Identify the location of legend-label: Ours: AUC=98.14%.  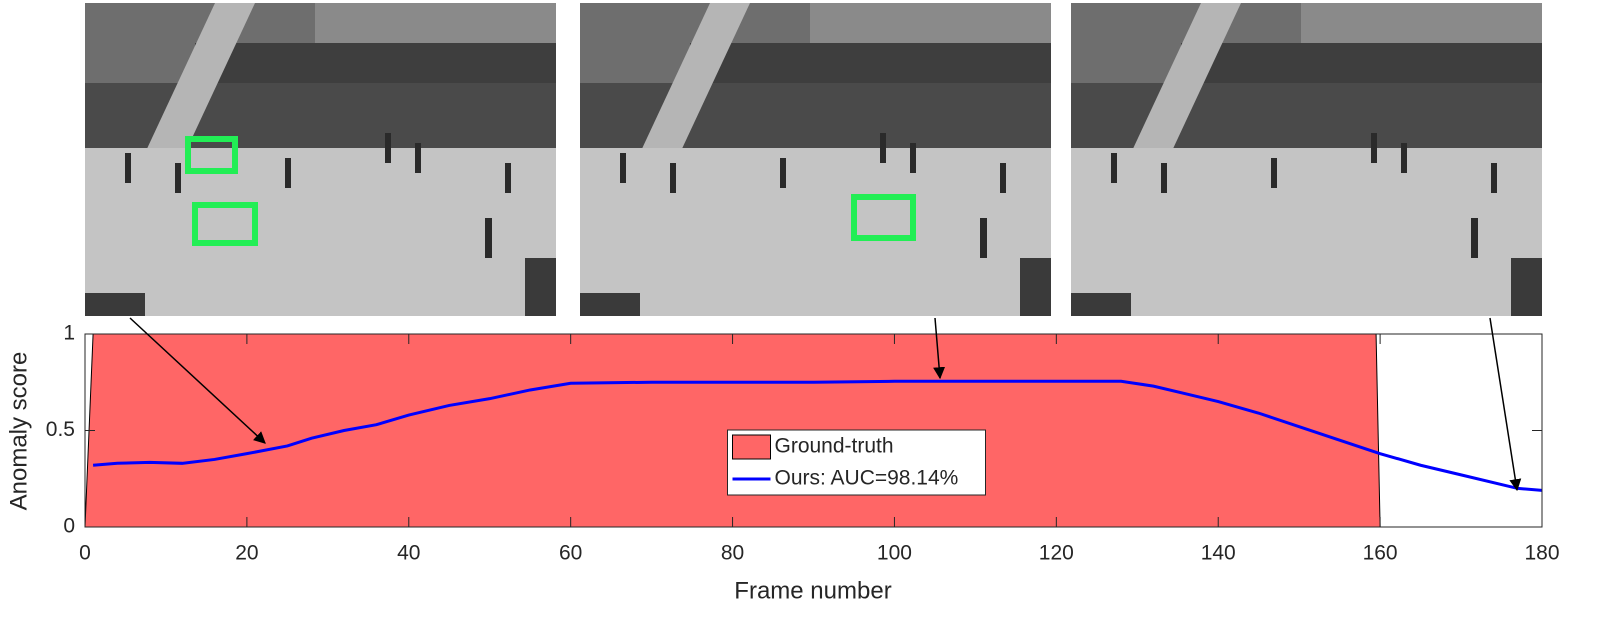
(867, 478).